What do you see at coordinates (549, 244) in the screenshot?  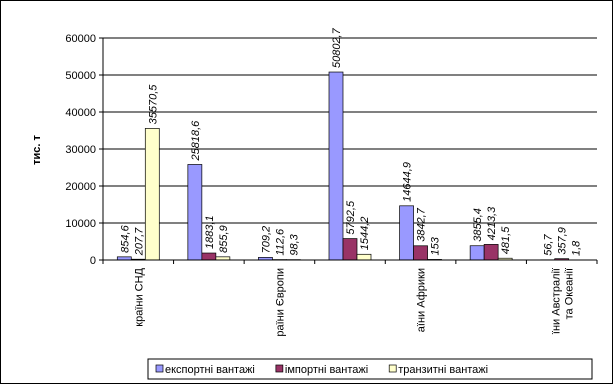 I see `data-label: 56,7` at bounding box center [549, 244].